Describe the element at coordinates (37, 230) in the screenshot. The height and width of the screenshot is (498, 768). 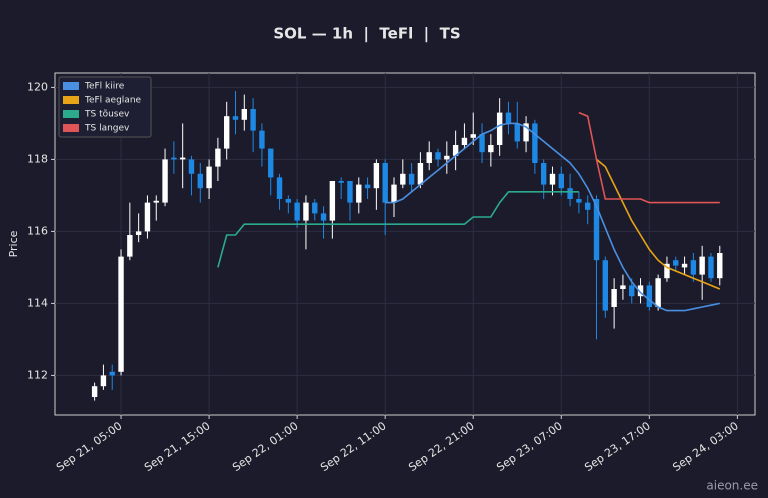
I see `y-tick-label: 116` at that location.